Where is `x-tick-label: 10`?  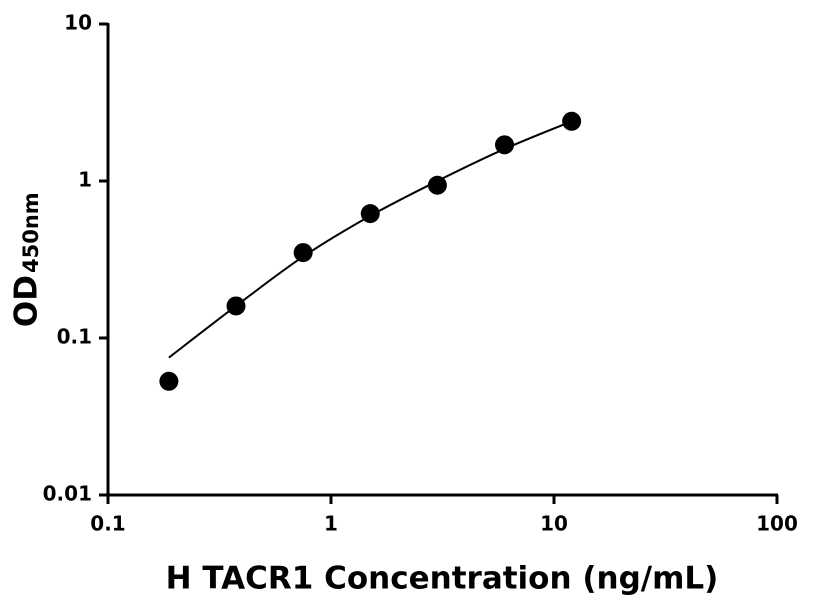 x-tick-label: 10 is located at coordinates (554, 524).